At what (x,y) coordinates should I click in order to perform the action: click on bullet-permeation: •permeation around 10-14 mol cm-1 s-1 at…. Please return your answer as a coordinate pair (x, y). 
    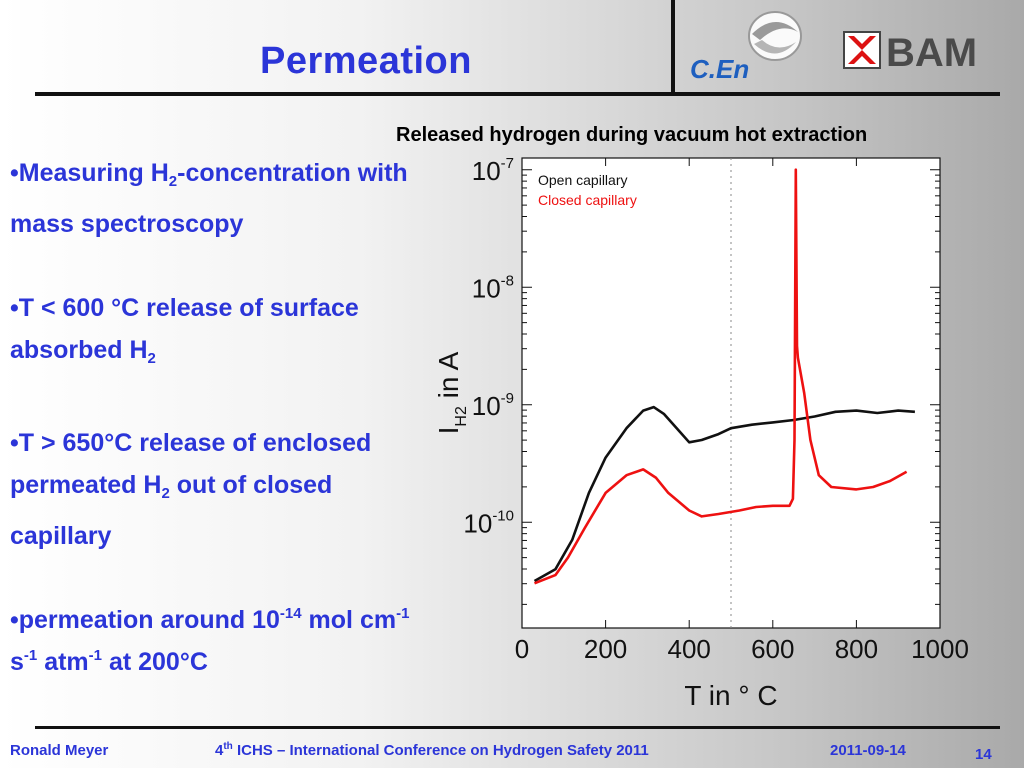
    Looking at the image, I should click on (210, 640).